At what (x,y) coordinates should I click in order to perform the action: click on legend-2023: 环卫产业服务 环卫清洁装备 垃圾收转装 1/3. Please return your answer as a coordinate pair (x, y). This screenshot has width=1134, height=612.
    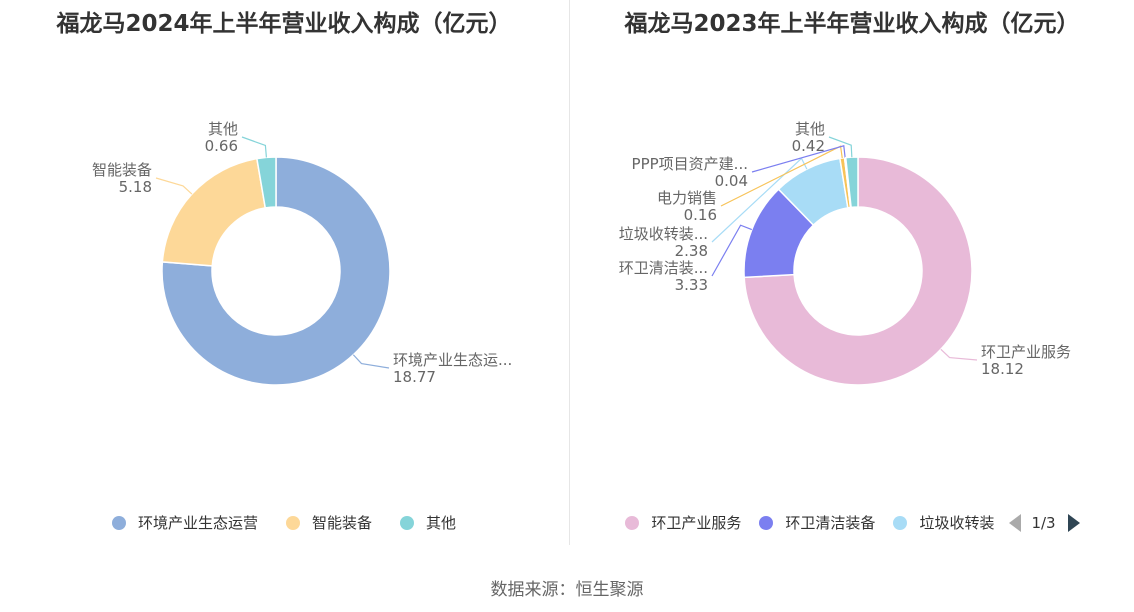
    Looking at the image, I should click on (848, 522).